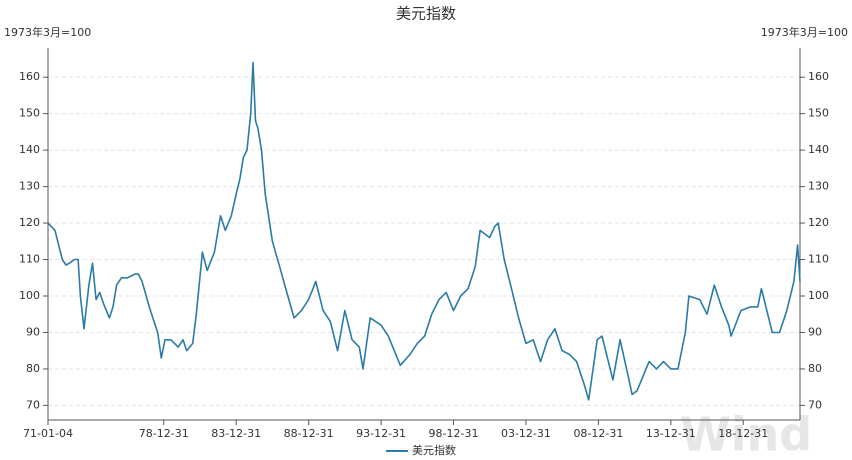  Describe the element at coordinates (818, 295) in the screenshot. I see `y2-tick-label: 100` at that location.